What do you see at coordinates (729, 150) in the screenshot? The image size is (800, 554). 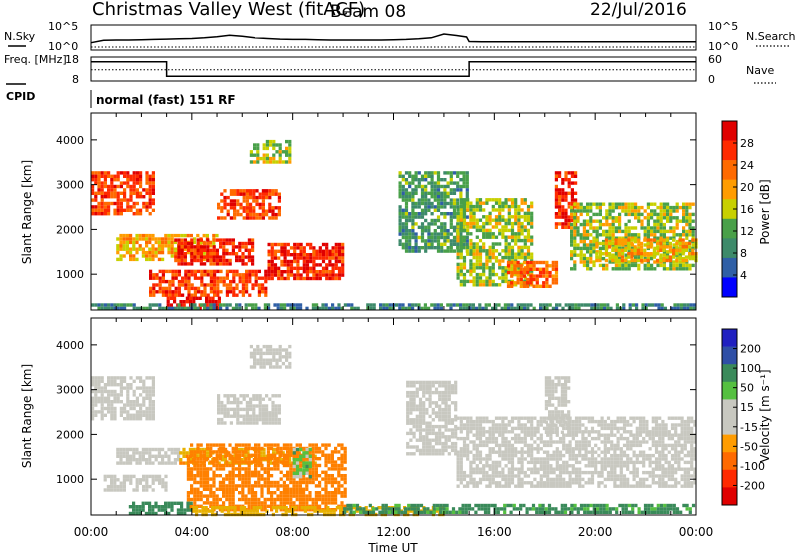 I see `colorbar-segment` at bounding box center [729, 150].